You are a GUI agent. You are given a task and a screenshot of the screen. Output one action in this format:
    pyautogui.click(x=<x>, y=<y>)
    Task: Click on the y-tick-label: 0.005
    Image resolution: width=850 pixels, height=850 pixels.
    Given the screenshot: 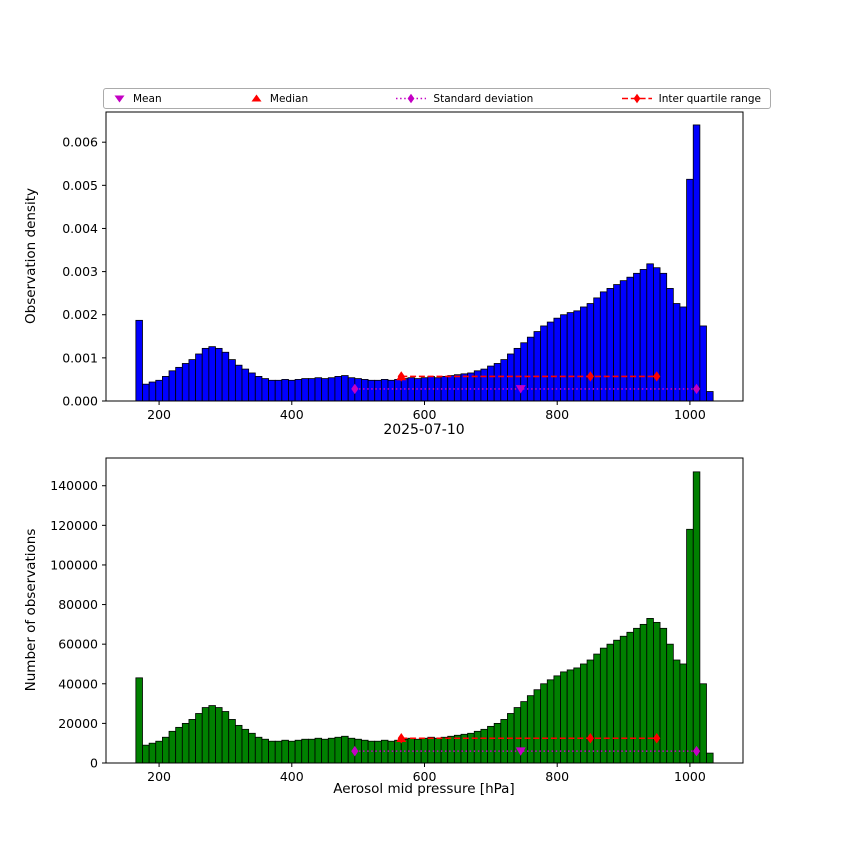 What is the action you would take?
    pyautogui.click(x=80, y=185)
    